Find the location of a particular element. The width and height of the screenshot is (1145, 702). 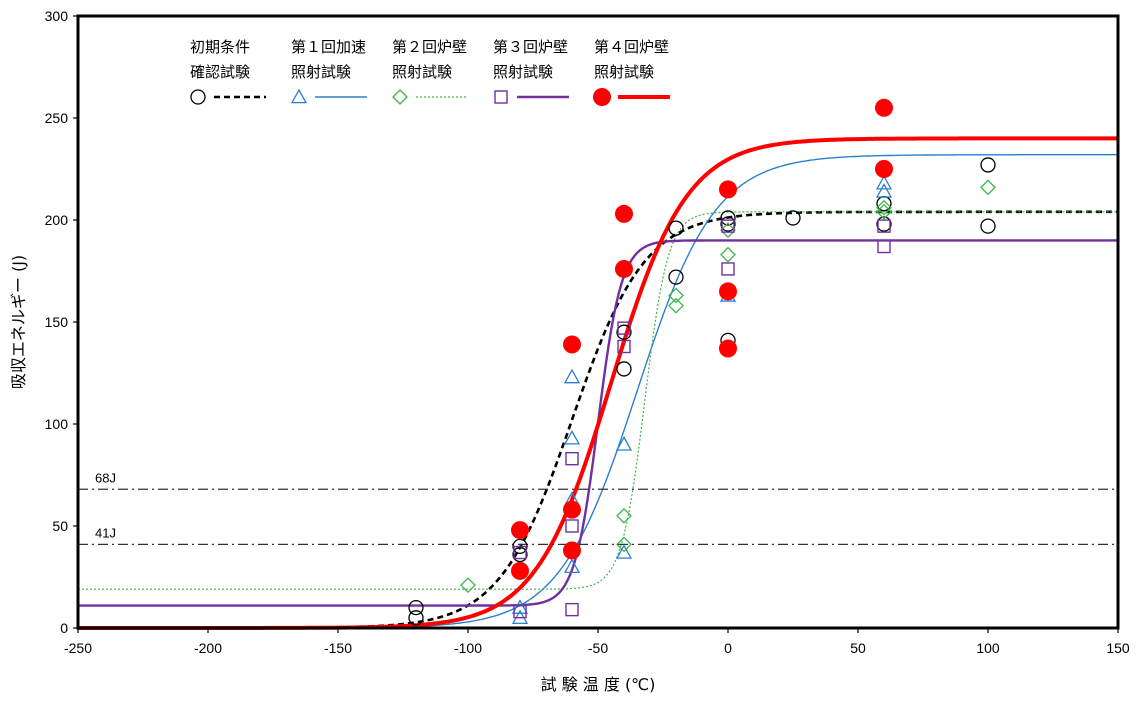

x-tick-label: 150 is located at coordinates (1118, 648).